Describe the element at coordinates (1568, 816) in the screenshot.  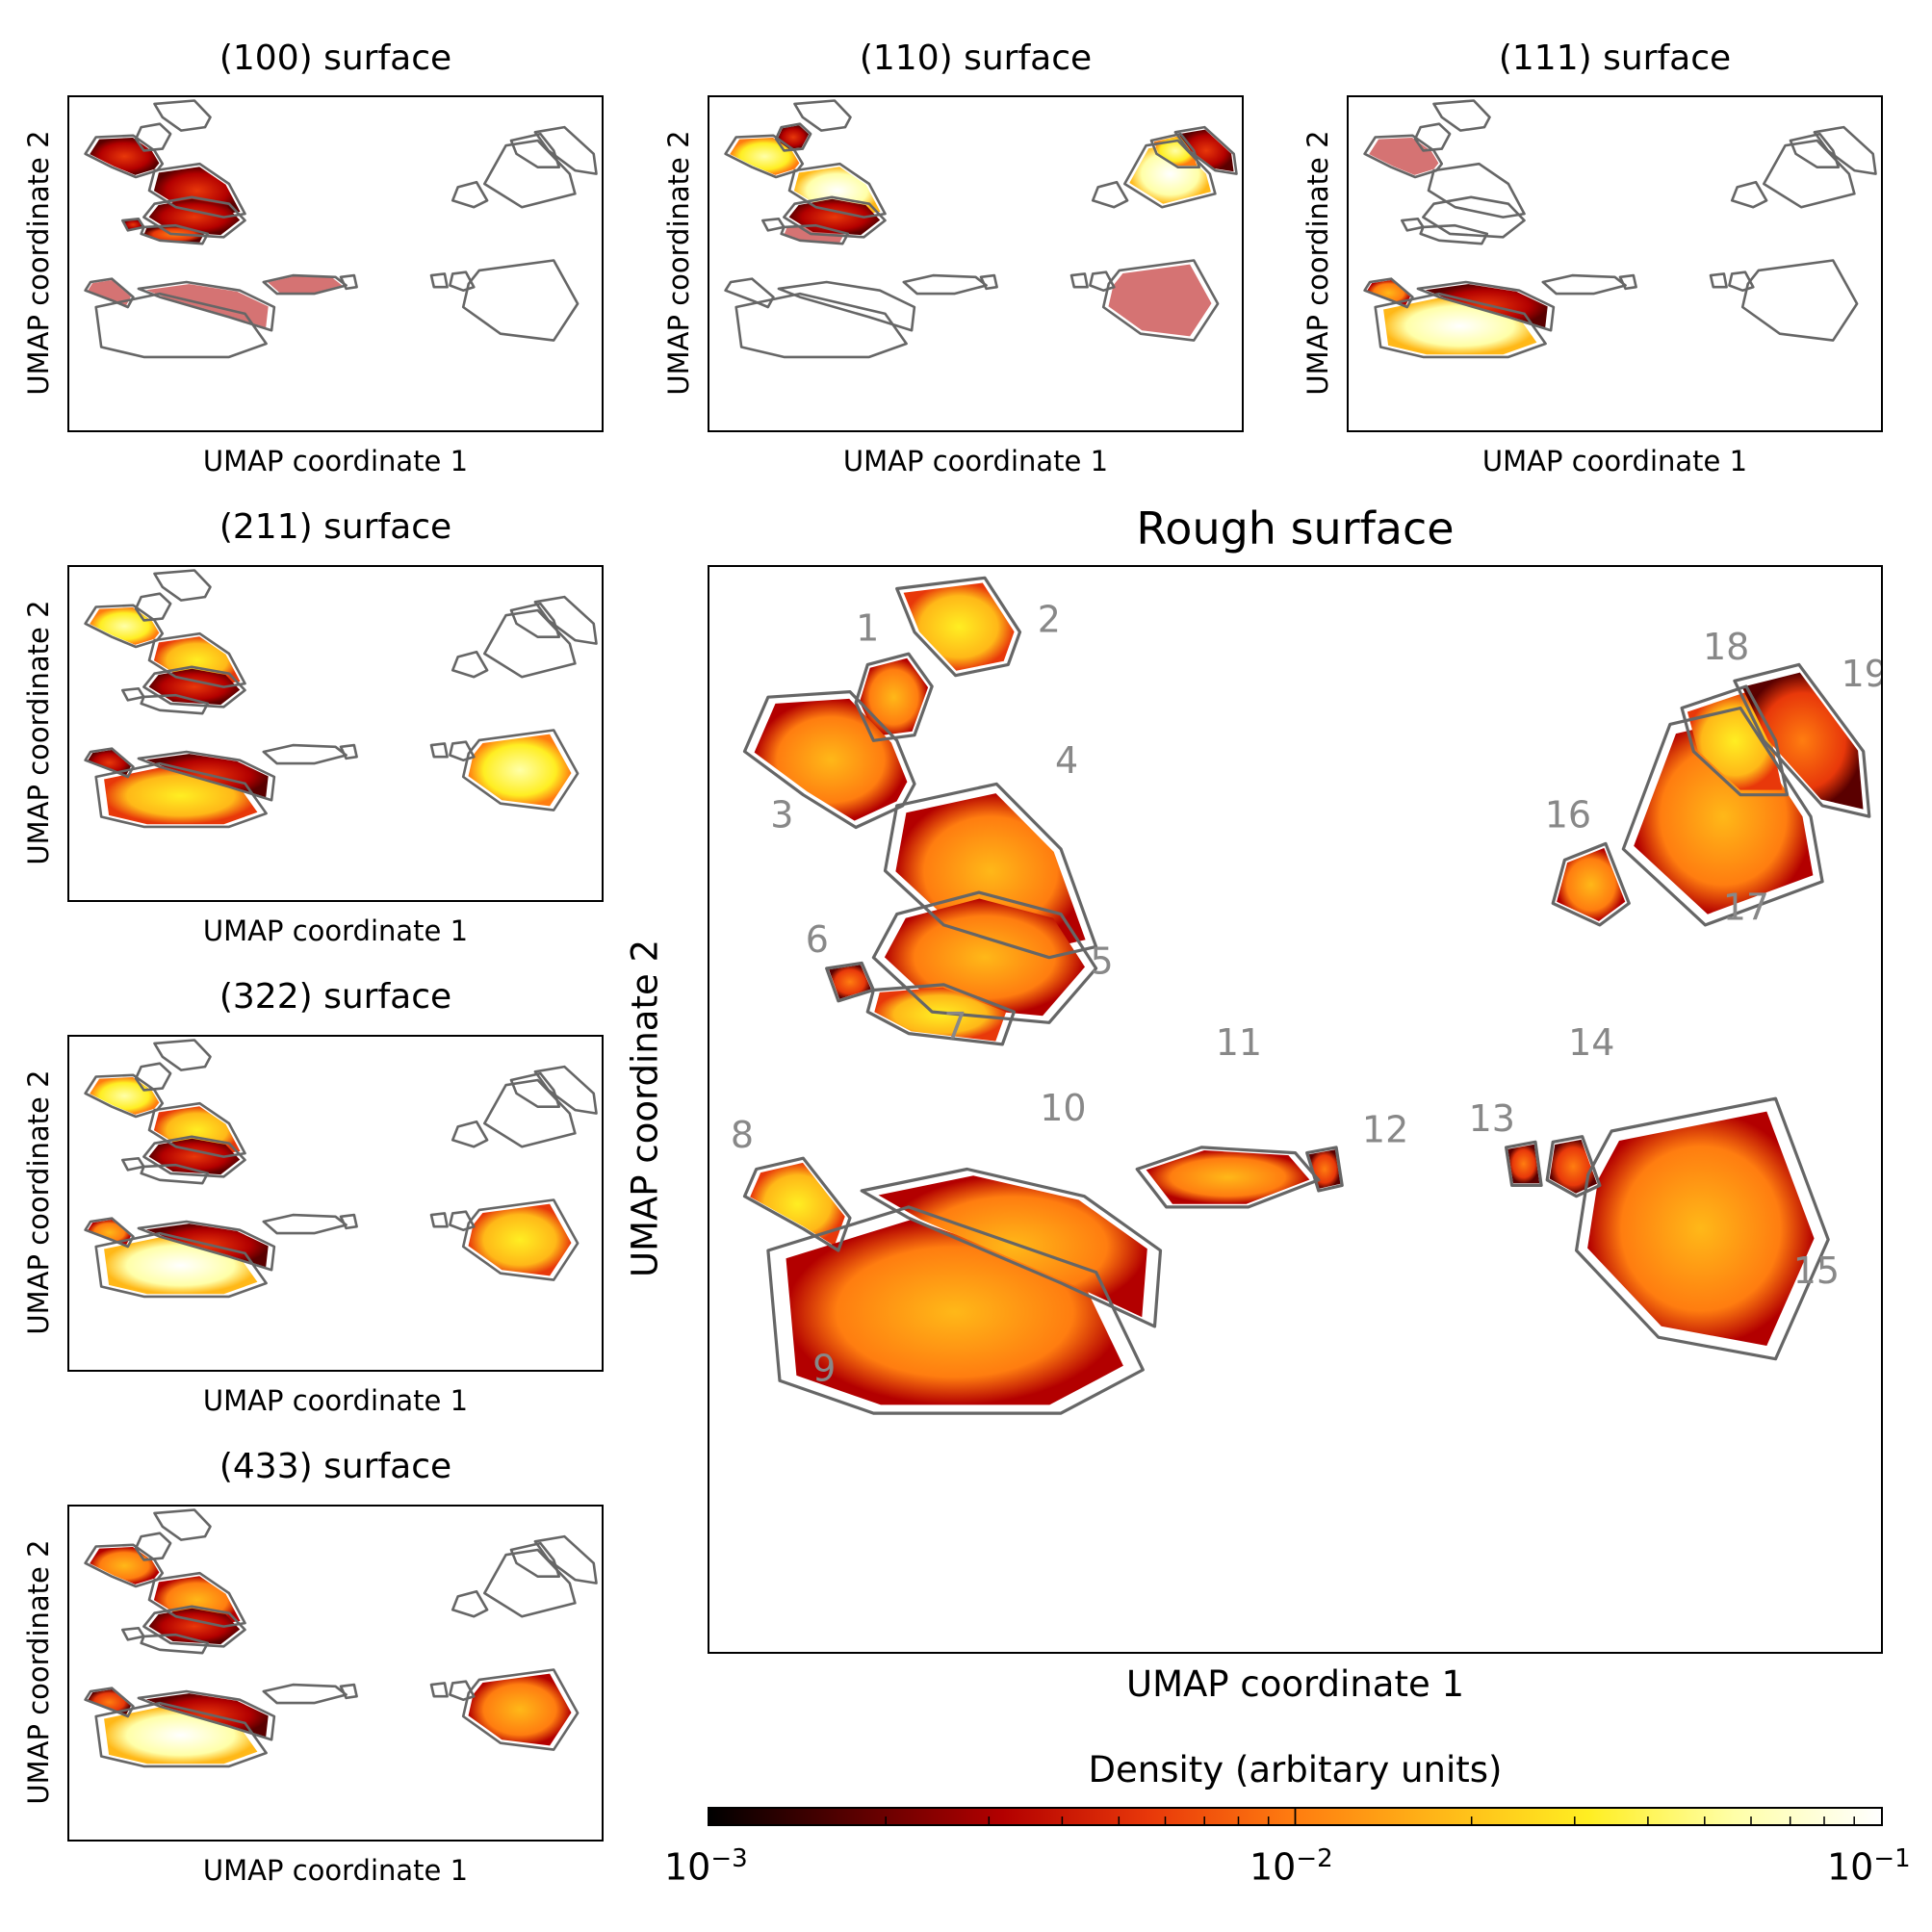
I see `region-label: 16` at that location.